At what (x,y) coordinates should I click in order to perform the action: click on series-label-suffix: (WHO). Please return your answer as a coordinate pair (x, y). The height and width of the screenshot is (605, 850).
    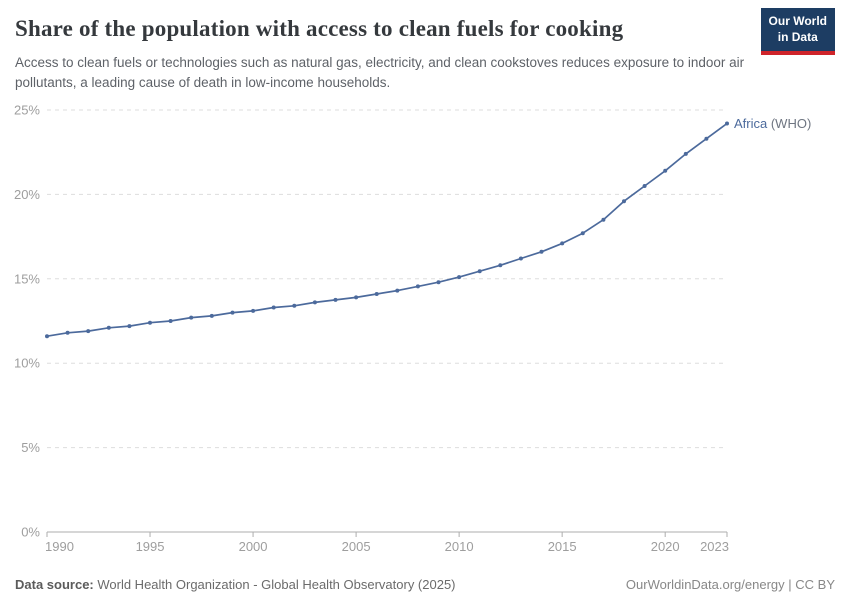
    Looking at the image, I should click on (789, 123).